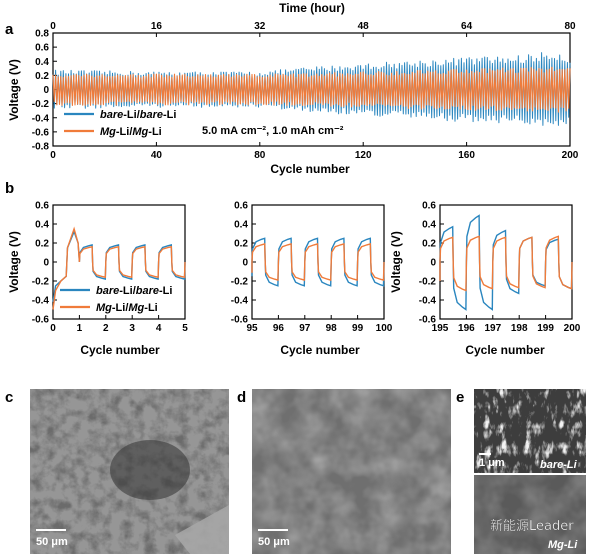 Image resolution: width=600 pixels, height=559 pixels. I want to click on scale-label-e: 1 μm, so click(492, 463).